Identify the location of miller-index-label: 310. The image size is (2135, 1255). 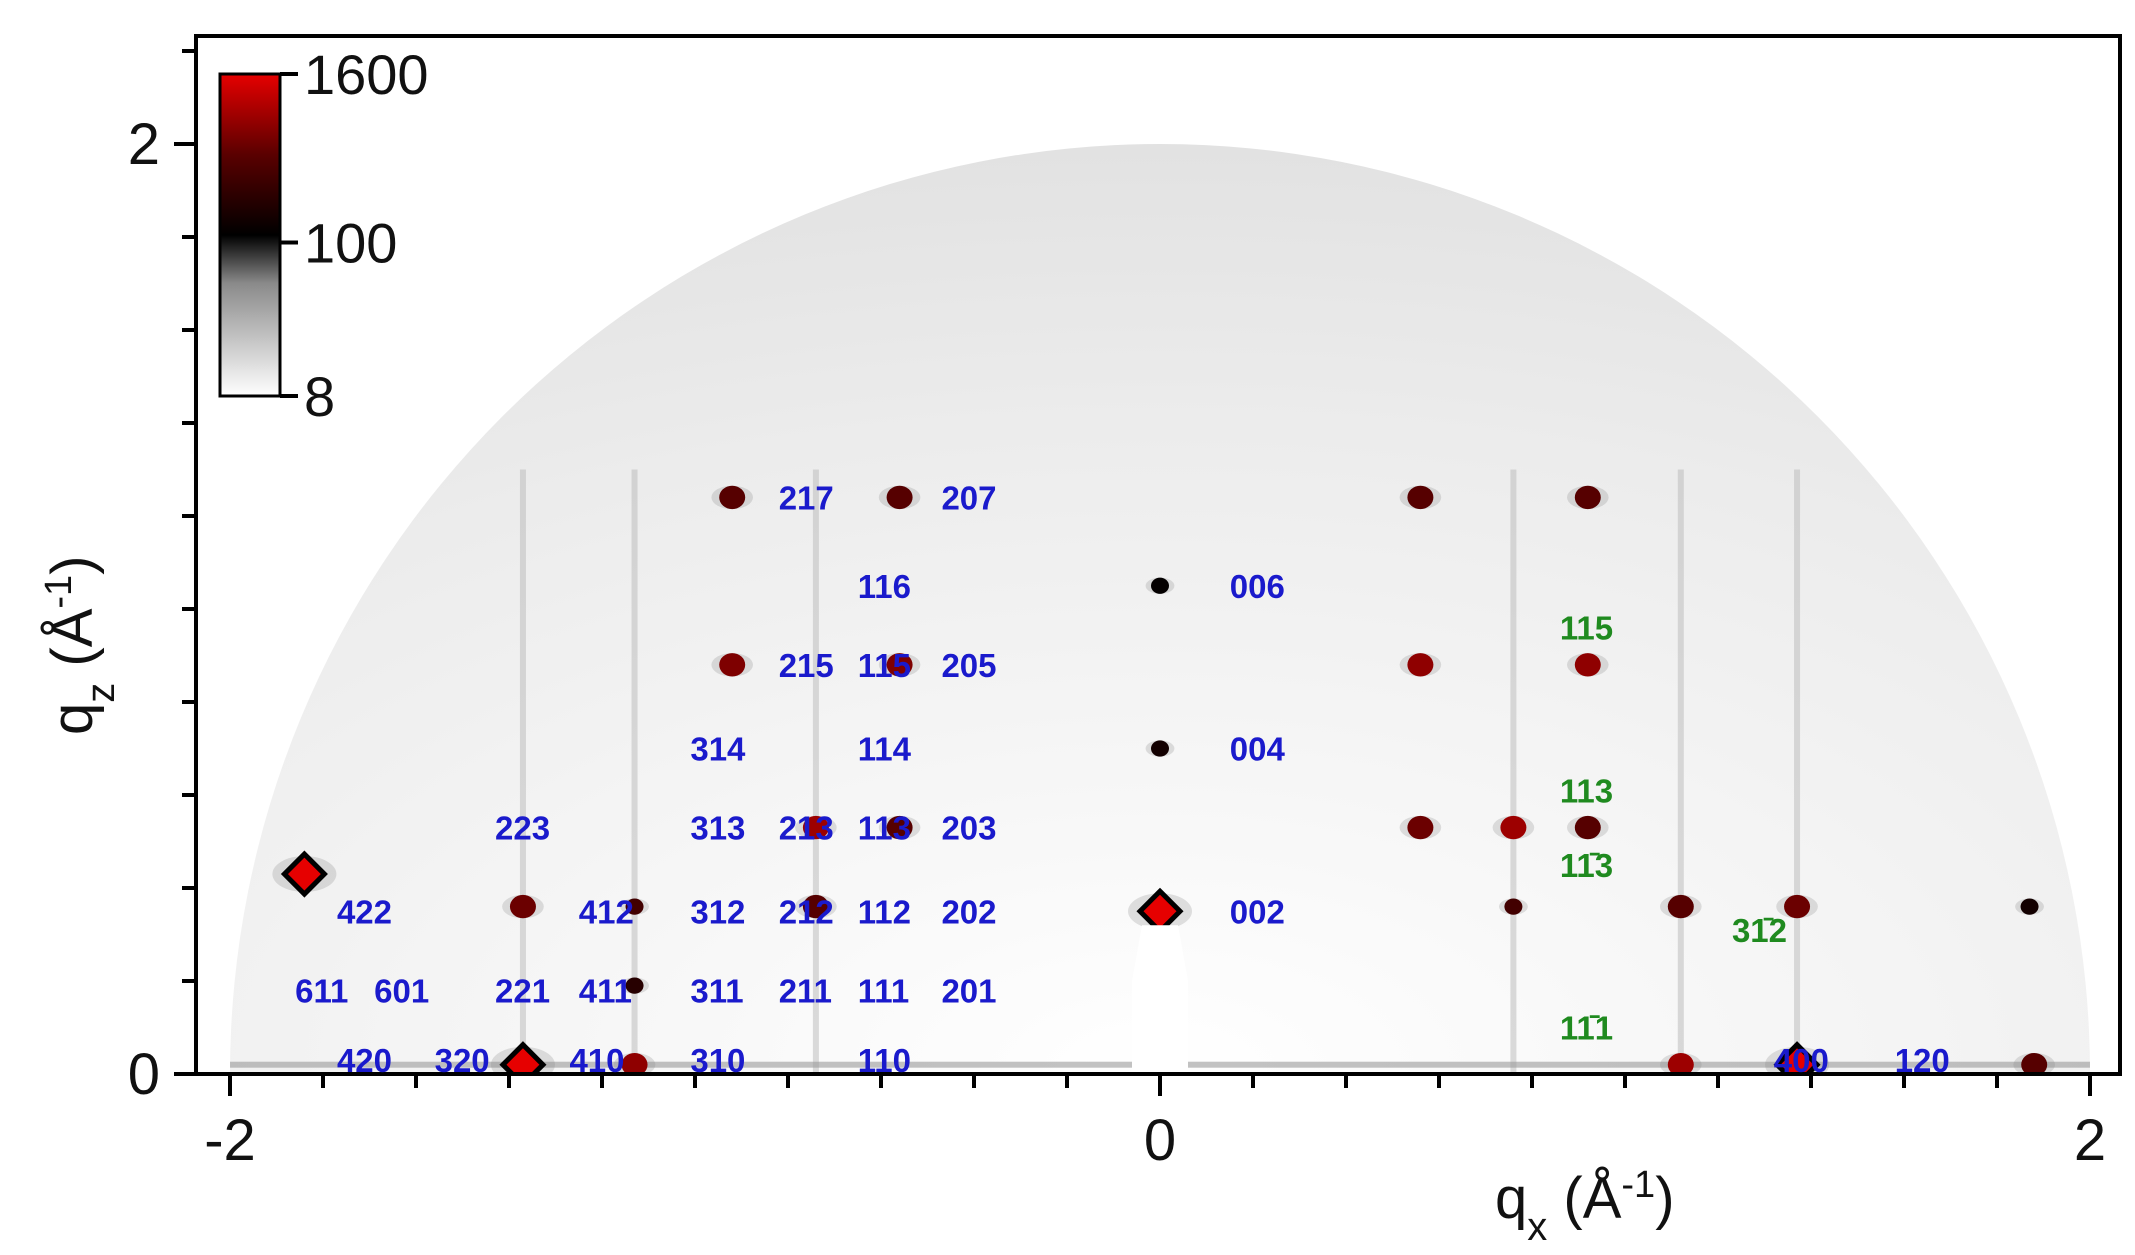
(717, 1060).